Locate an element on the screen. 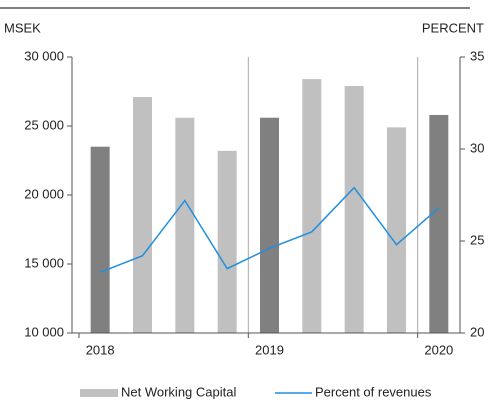 The image size is (490, 400). y-axis-label: MSEK is located at coordinates (22, 27).